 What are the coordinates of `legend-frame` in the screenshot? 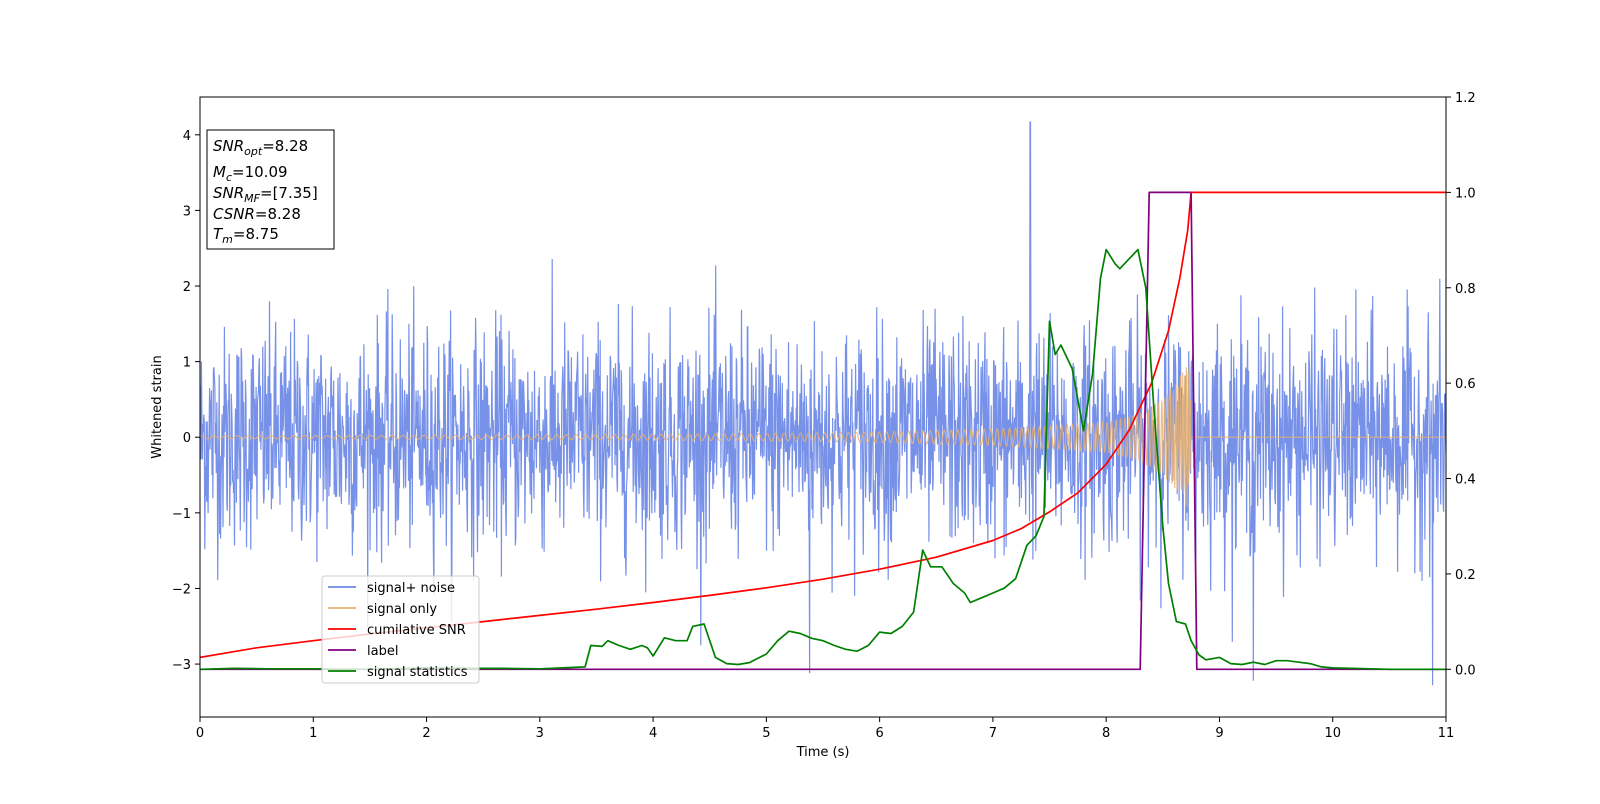 It's located at (400, 629).